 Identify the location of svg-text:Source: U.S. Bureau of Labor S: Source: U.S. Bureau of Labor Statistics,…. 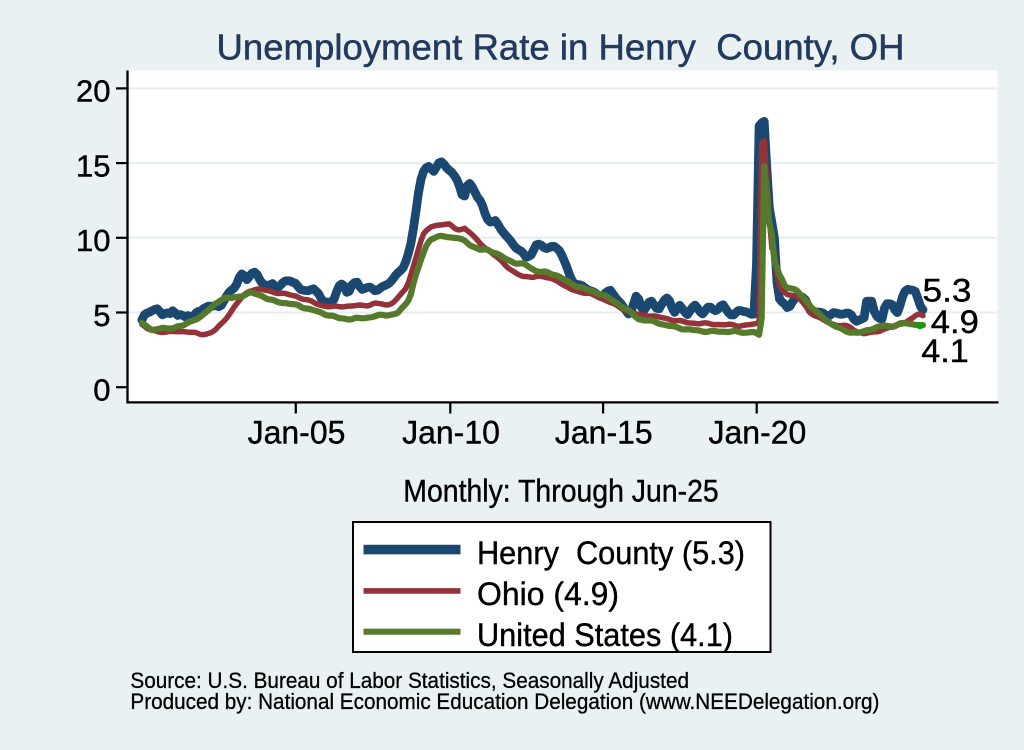
(409, 680).